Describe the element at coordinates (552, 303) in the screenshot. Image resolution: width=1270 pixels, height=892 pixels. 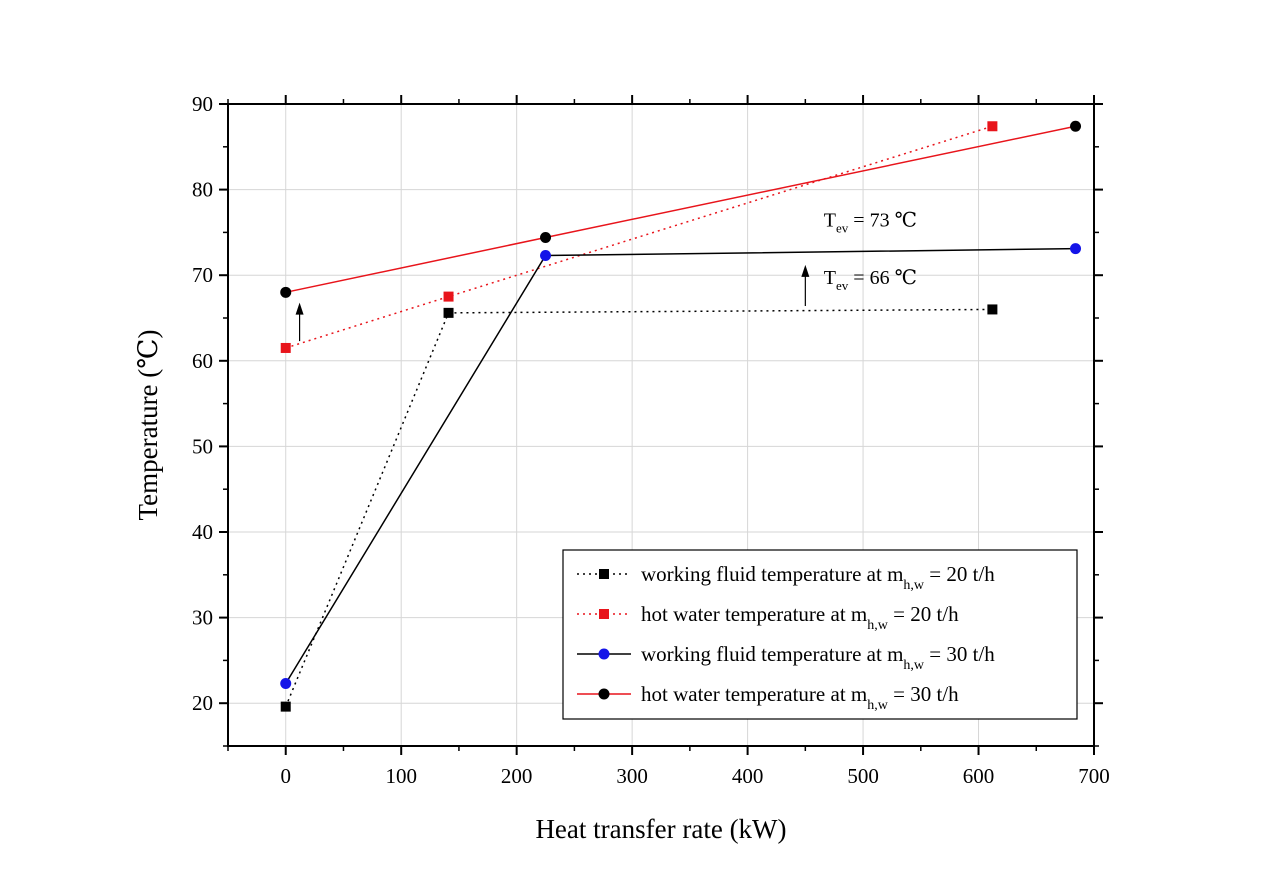
I see `arrows-layer` at that location.